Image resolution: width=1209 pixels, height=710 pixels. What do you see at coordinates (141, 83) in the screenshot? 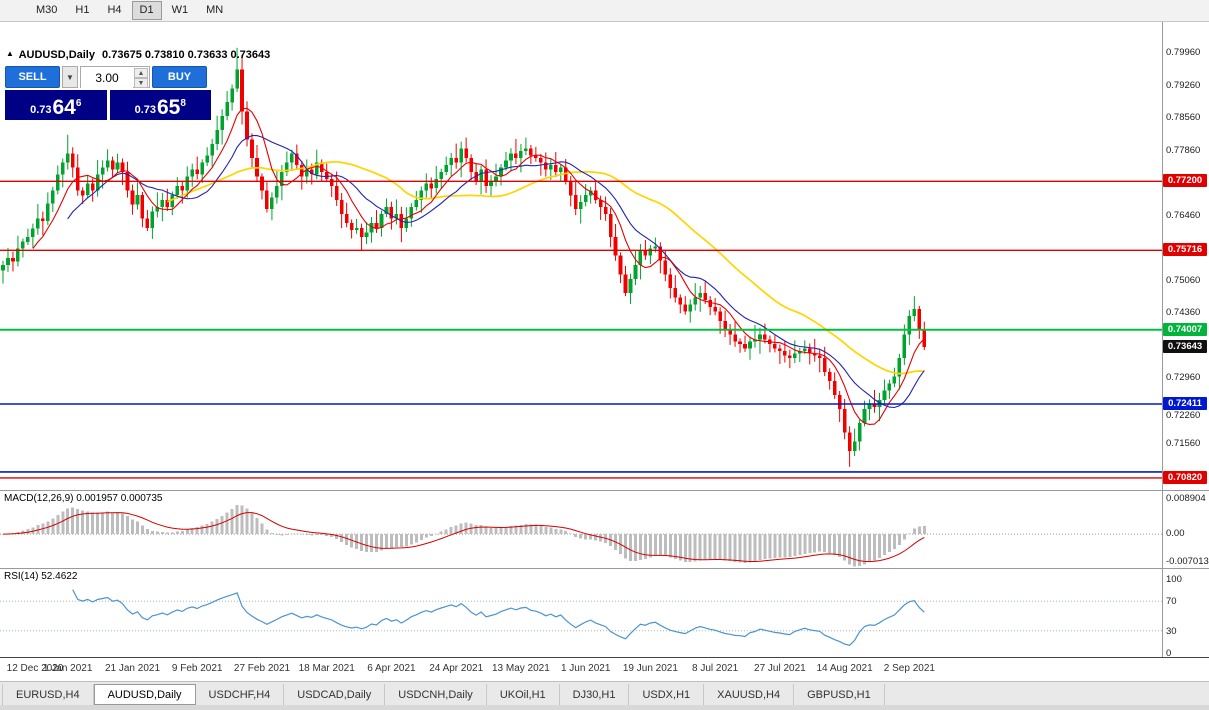
I see `spinner-down-icon: ▼` at bounding box center [141, 83].